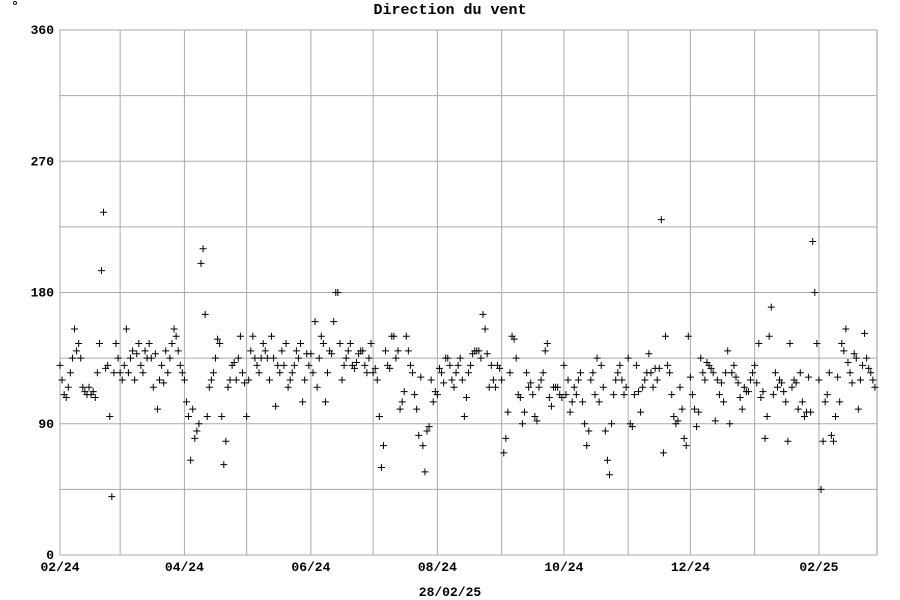 The image size is (900, 600). What do you see at coordinates (818, 567) in the screenshot?
I see `x-tick-label: 02/25` at bounding box center [818, 567].